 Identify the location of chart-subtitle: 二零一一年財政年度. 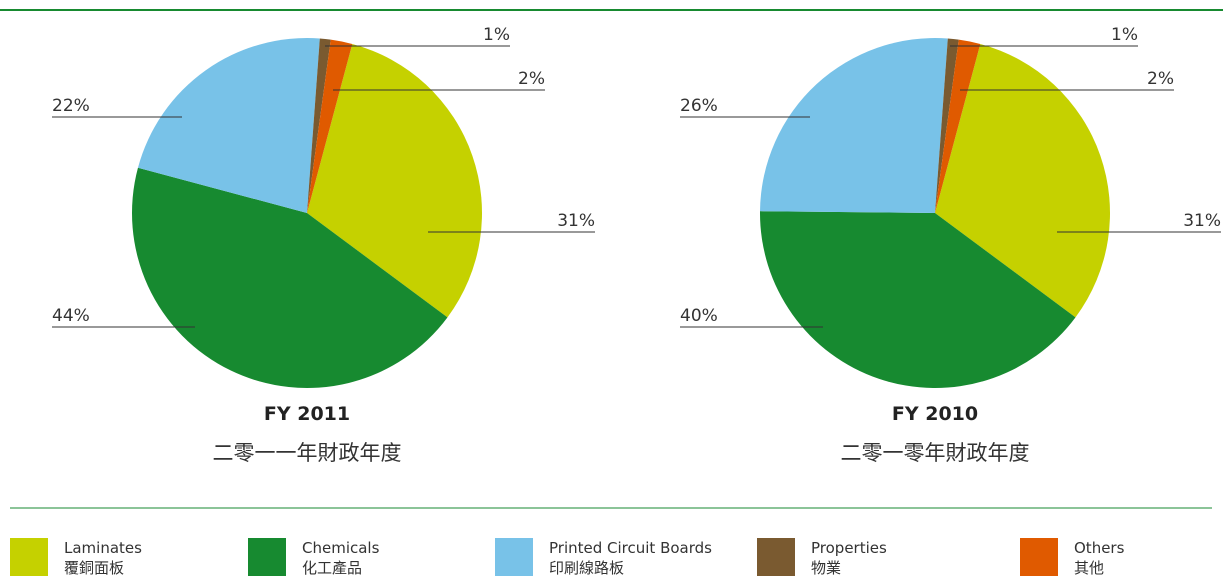
(307, 453).